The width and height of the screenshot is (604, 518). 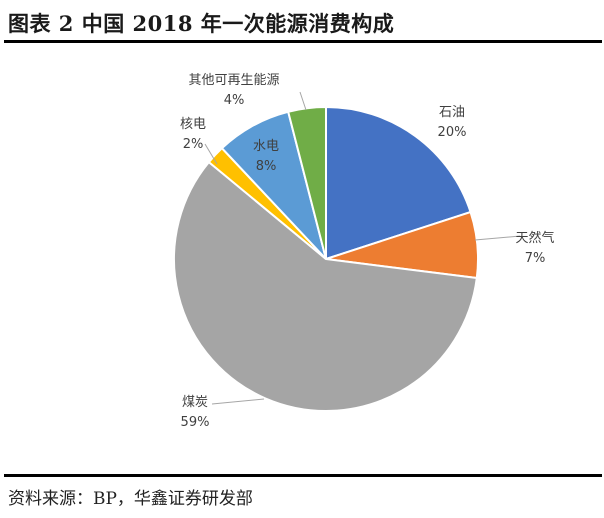 What do you see at coordinates (234, 100) in the screenshot?
I see `slice-value-label-5: 4%` at bounding box center [234, 100].